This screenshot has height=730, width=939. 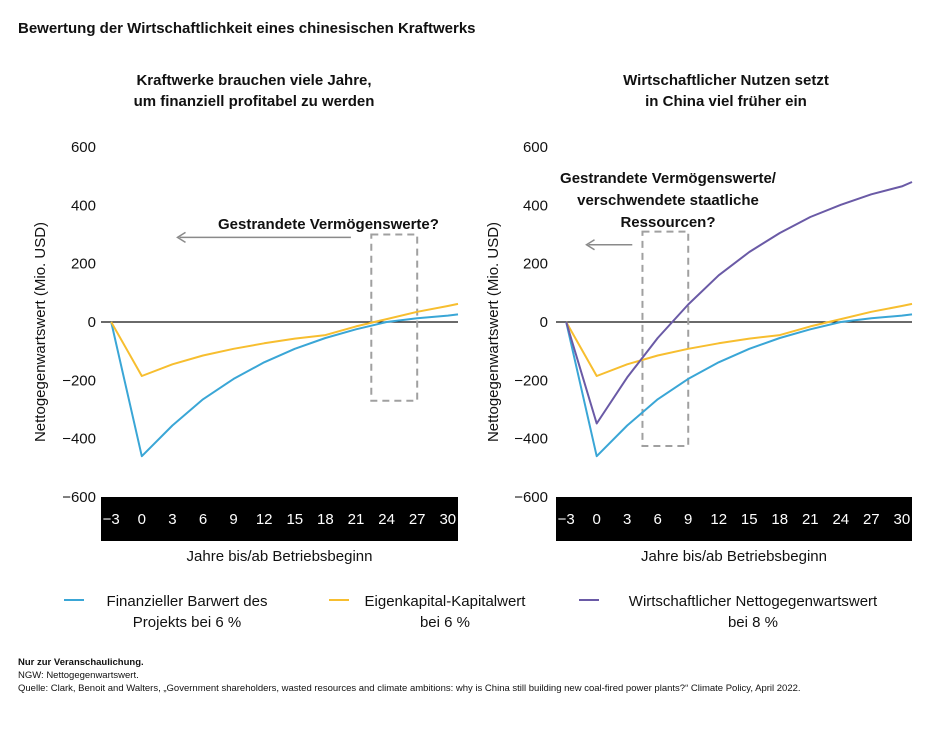 I want to click on right-xlabel: Jahre bis/ab Betriebsbeginn, so click(x=734, y=556).